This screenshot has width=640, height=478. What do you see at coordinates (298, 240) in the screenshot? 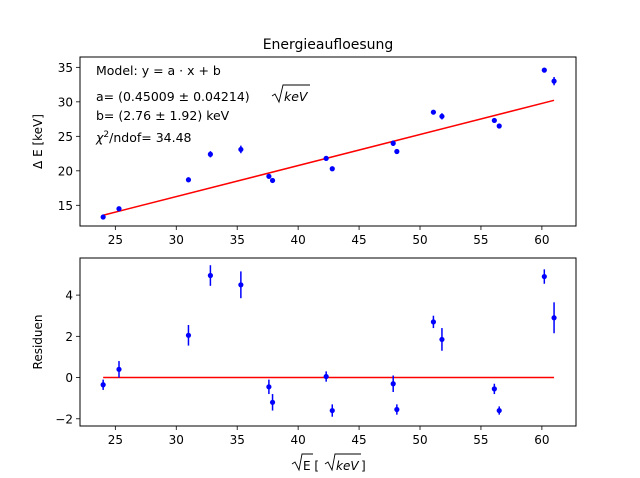
I see `top-x-tick-label: 40` at bounding box center [298, 240].